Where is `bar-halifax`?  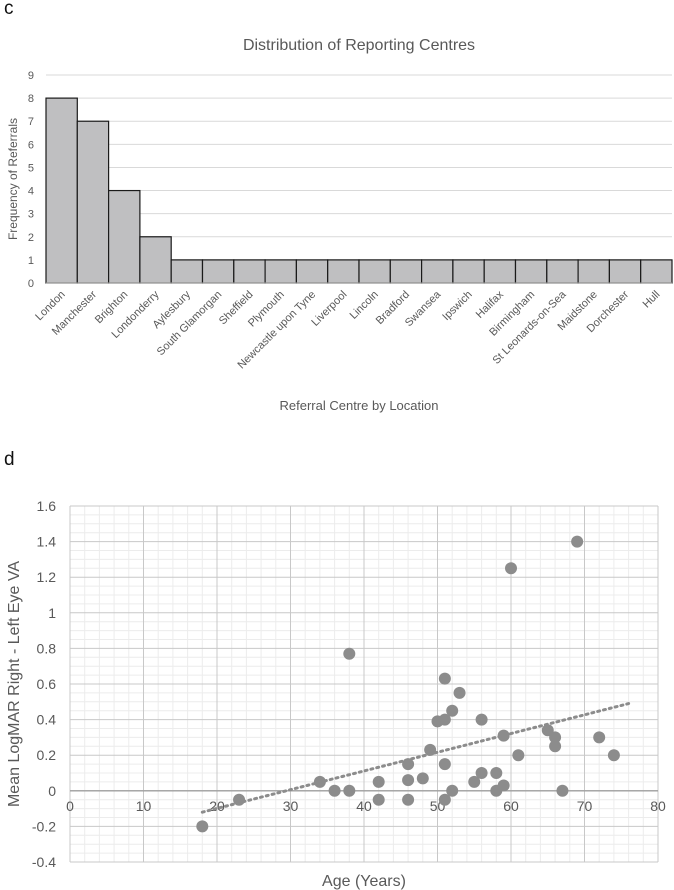 bar-halifax is located at coordinates (500, 271).